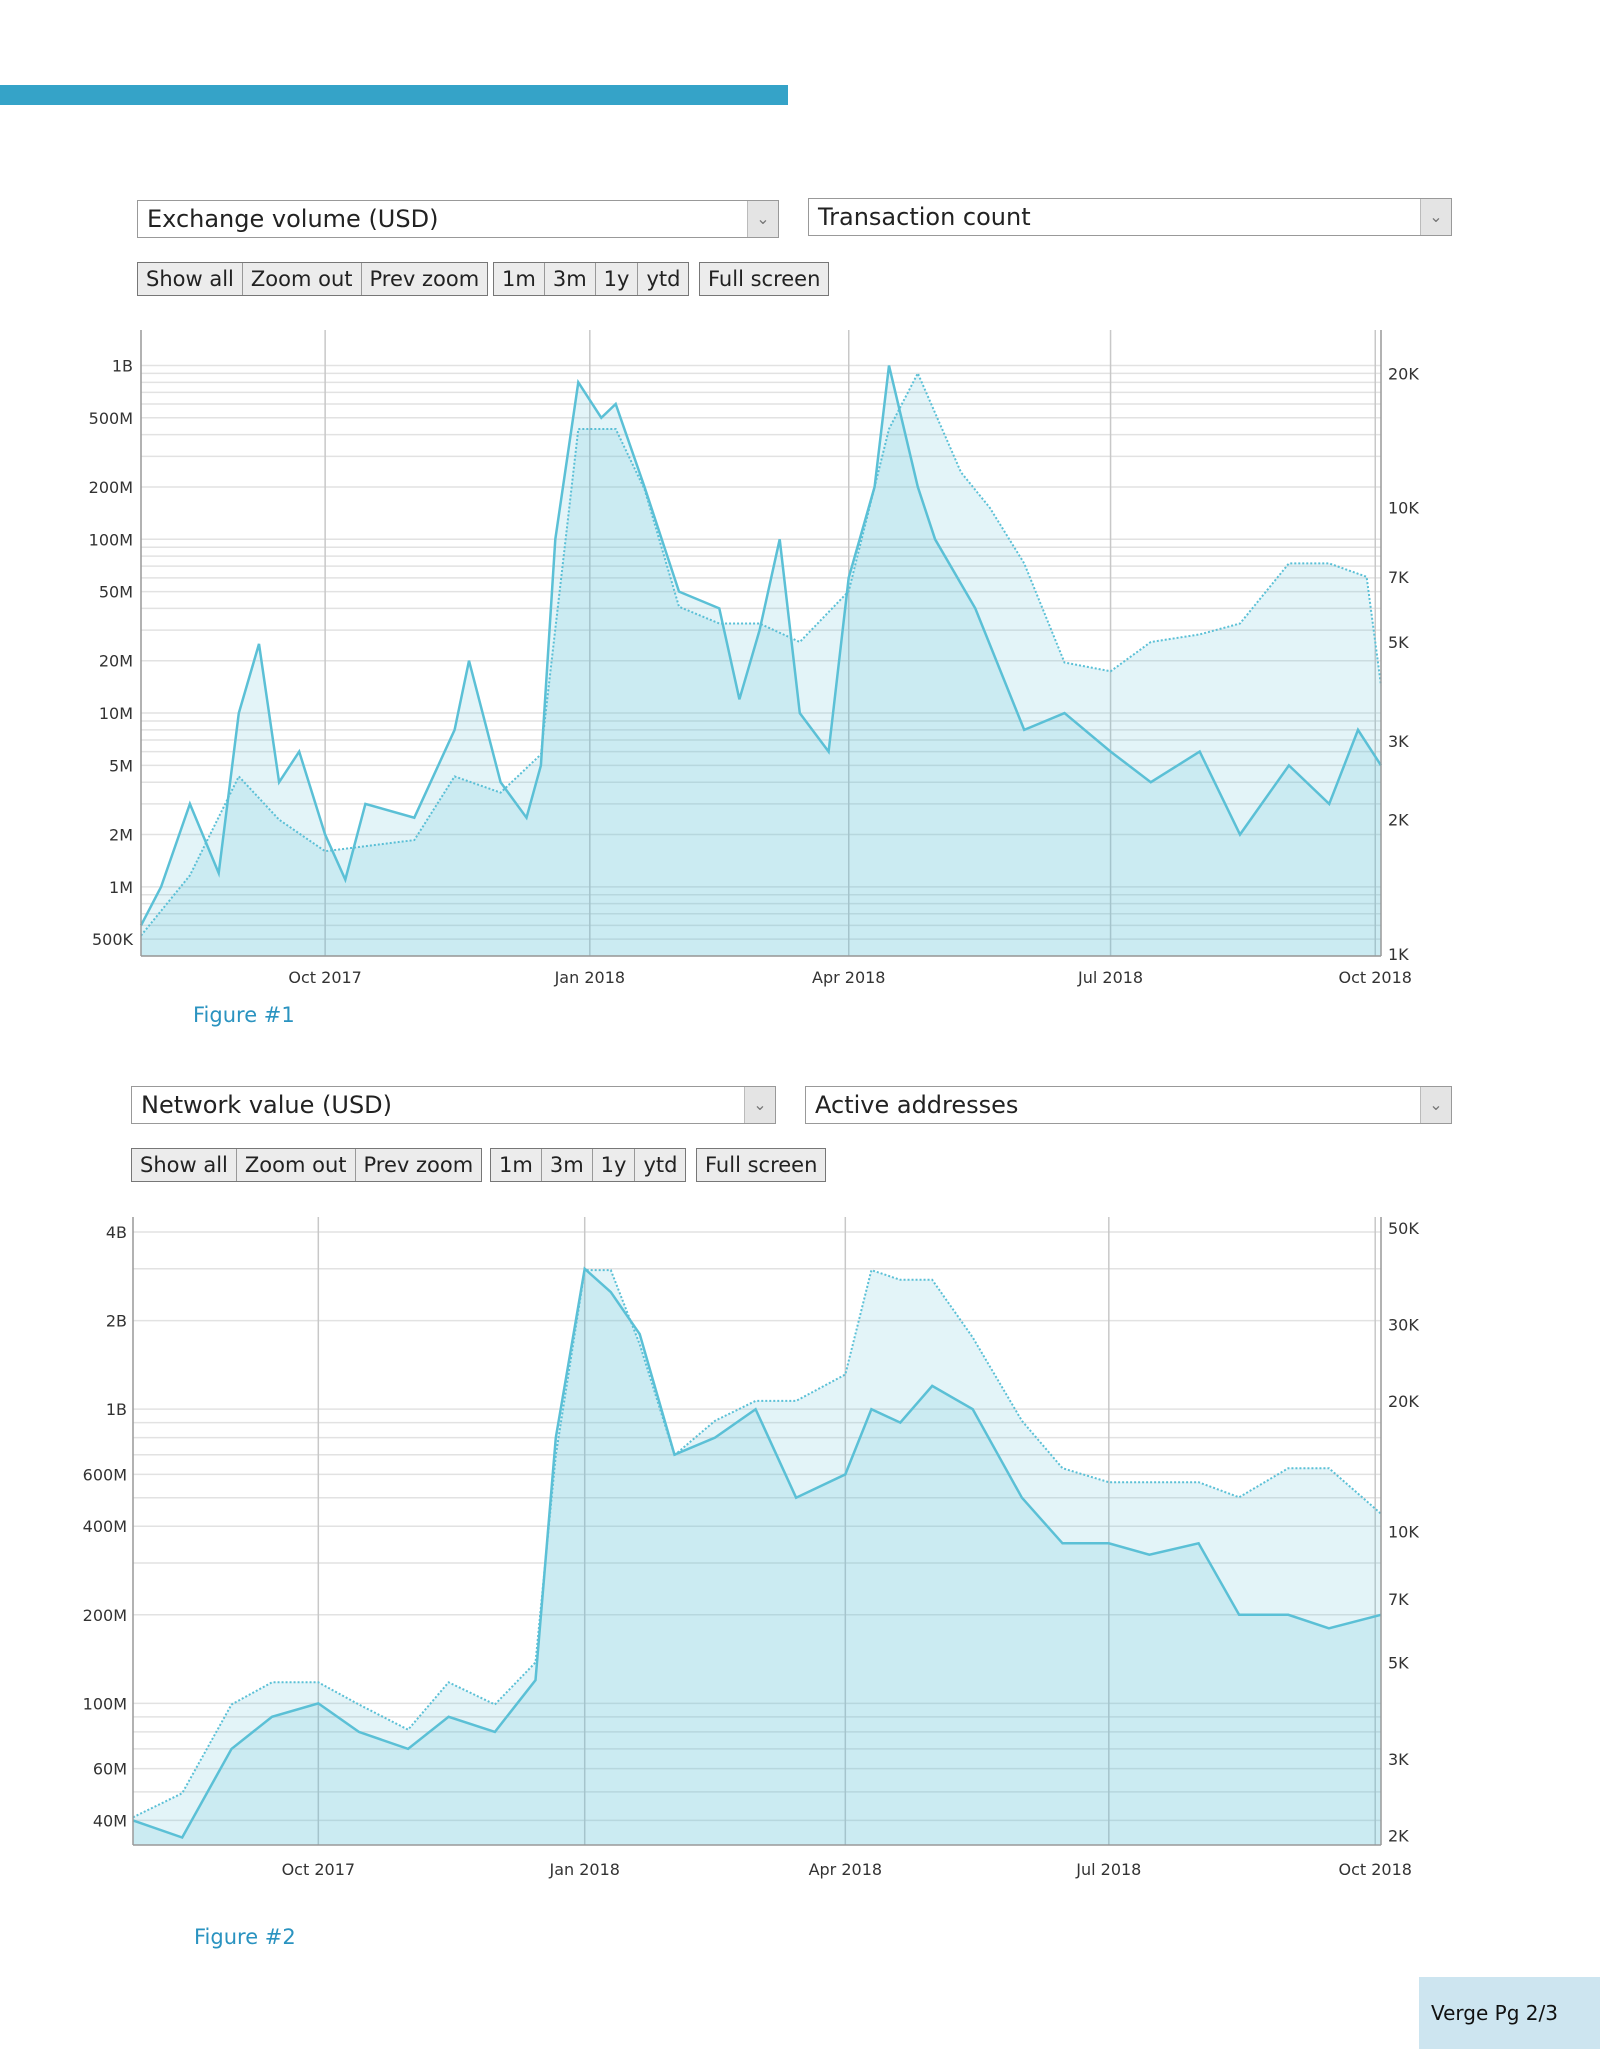 The width and height of the screenshot is (1600, 2070). I want to click on figure-caption: Figure #2, so click(245, 1937).